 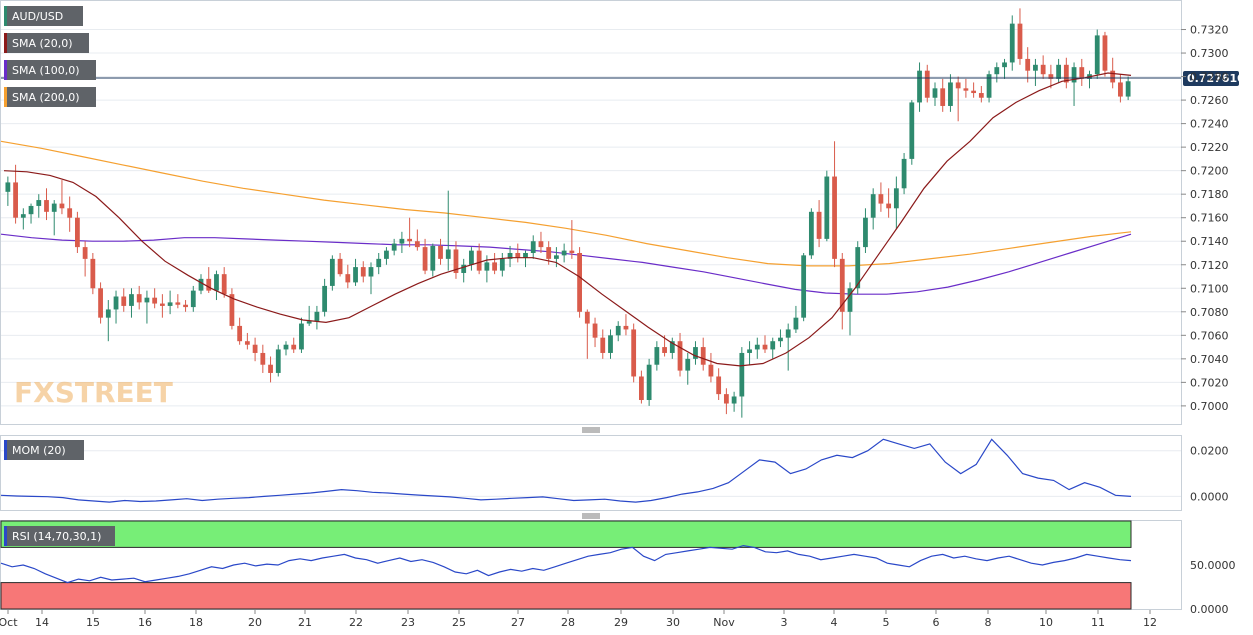 What do you see at coordinates (42, 43) in the screenshot?
I see `legend-sma20-label: SMA (20,0)` at bounding box center [42, 43].